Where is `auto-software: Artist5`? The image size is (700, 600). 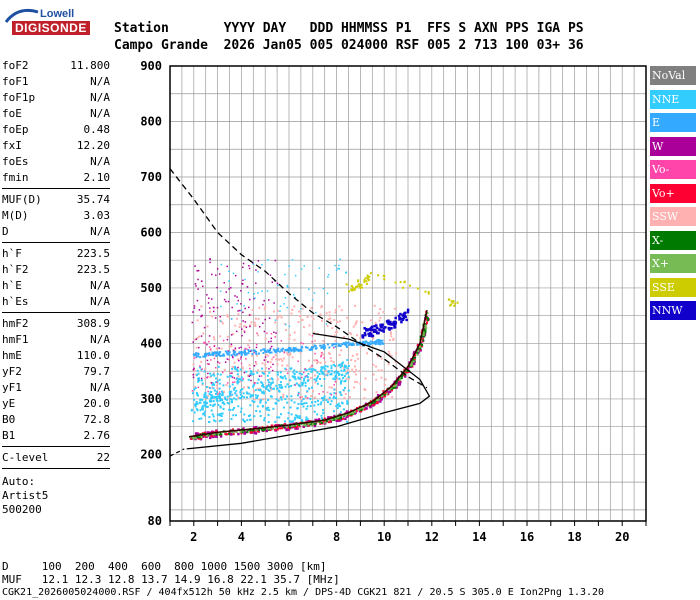 auto-software: Artist5 is located at coordinates (25, 495).